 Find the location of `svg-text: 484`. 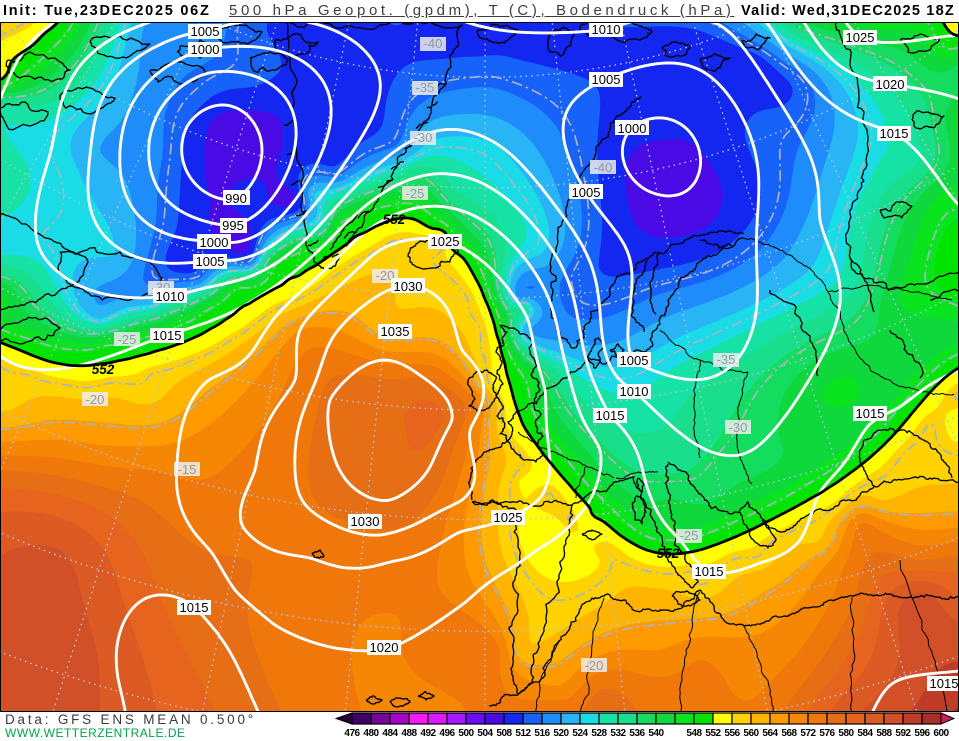

svg-text: 484 is located at coordinates (390, 733).